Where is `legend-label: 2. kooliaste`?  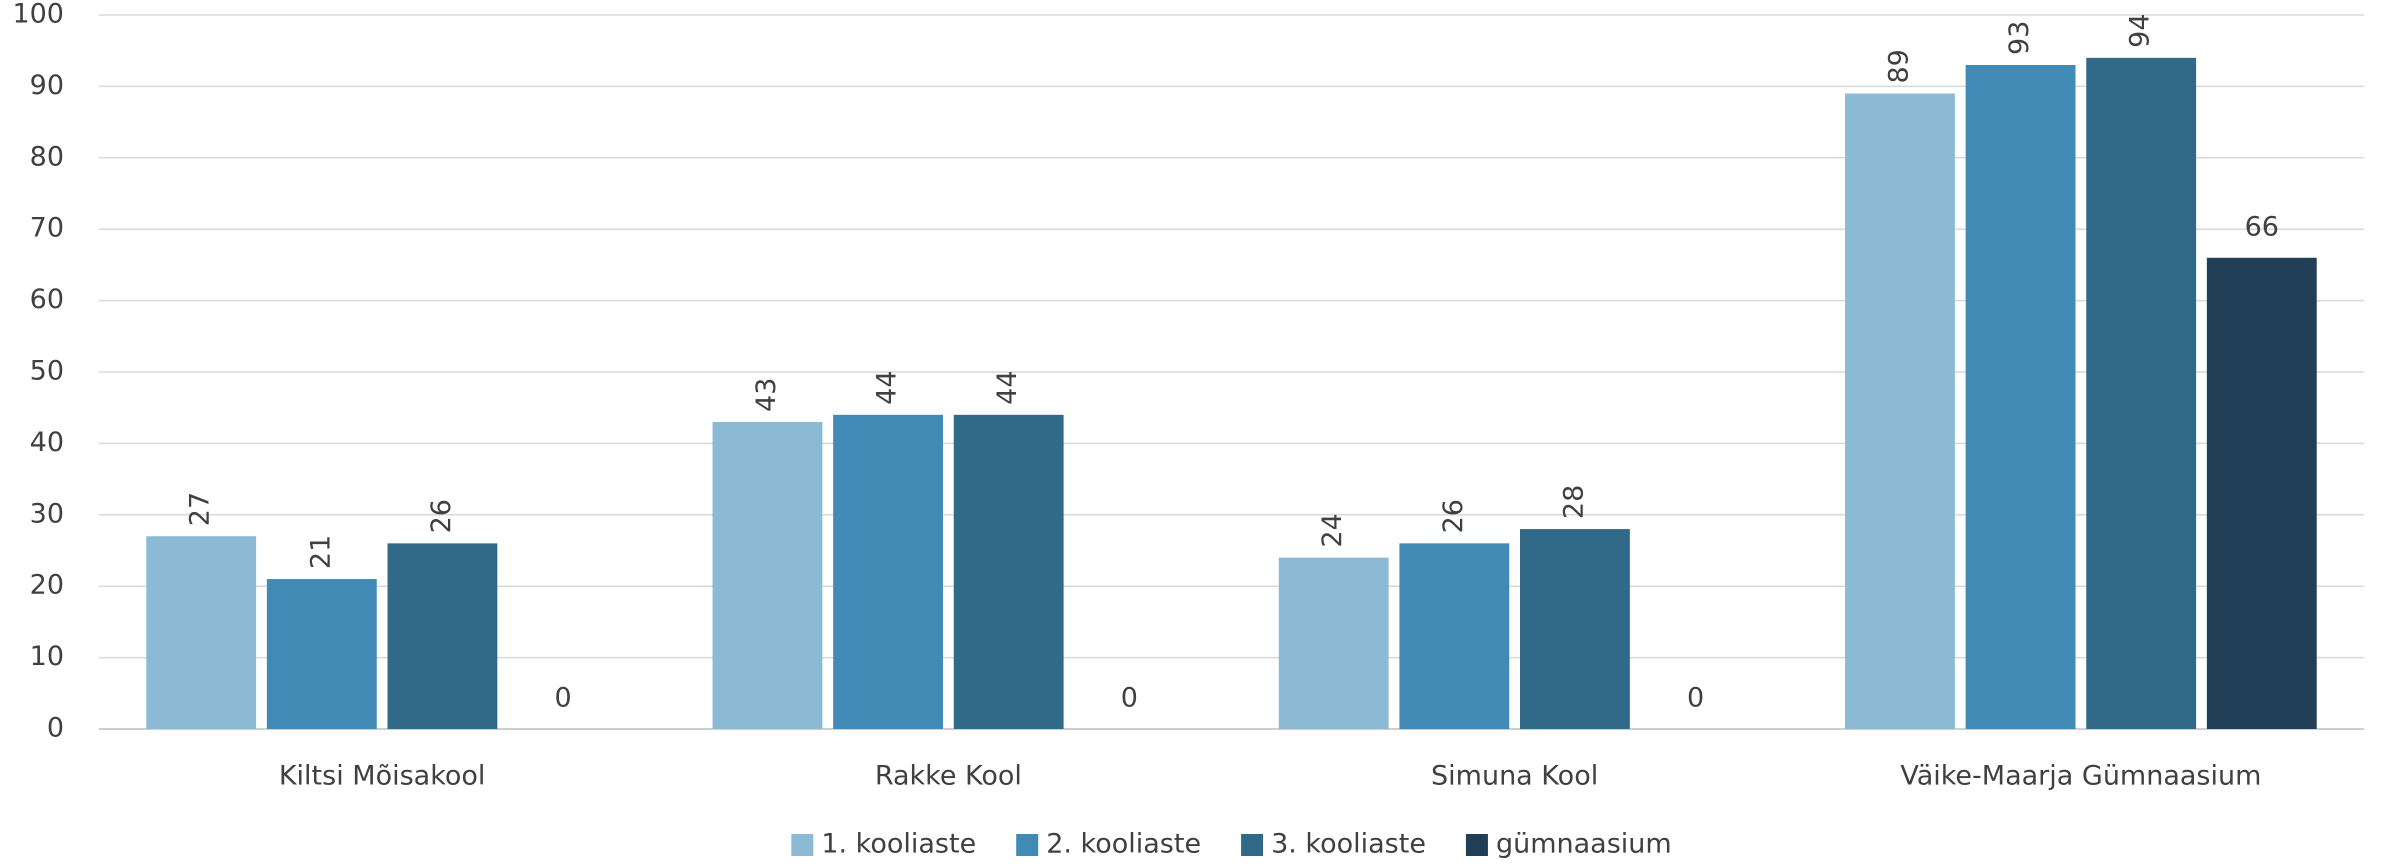
legend-label: 2. kooliaste is located at coordinates (1123, 844).